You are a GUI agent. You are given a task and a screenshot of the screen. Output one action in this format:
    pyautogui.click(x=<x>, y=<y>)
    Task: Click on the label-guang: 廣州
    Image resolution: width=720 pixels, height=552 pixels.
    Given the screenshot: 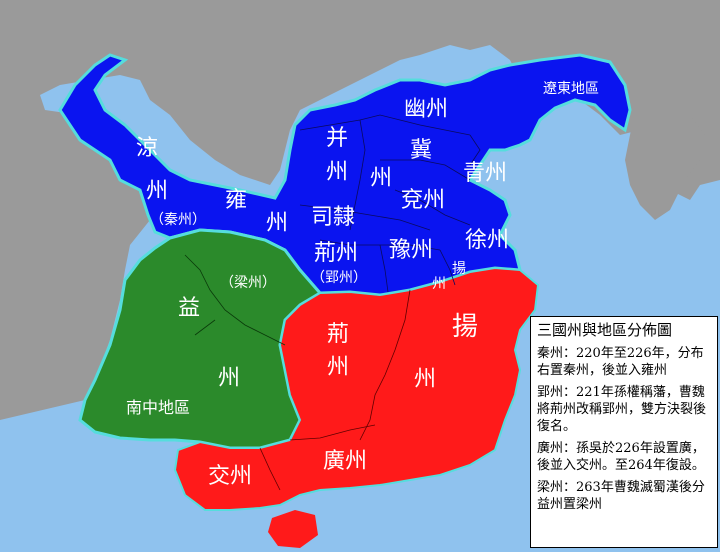 What is the action you would take?
    pyautogui.click(x=345, y=461)
    